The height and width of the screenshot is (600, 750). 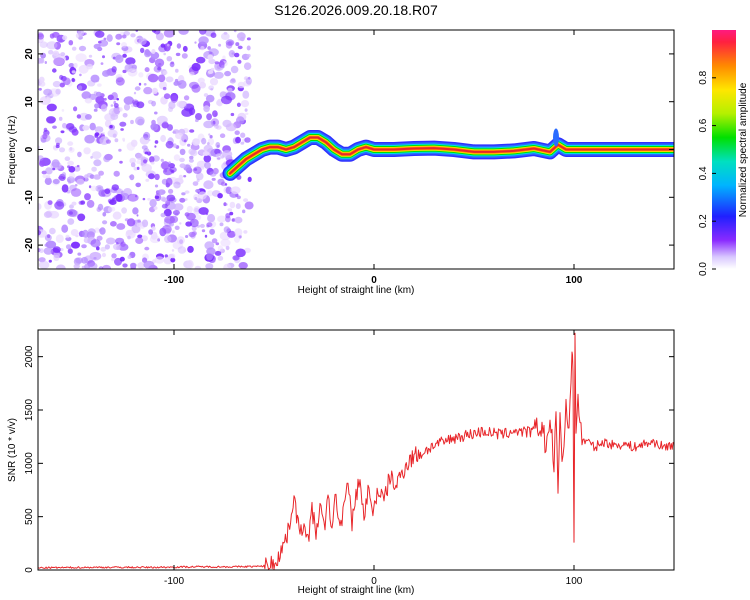 What do you see at coordinates (451, 155) in the screenshot?
I see `ridge-band` at bounding box center [451, 155].